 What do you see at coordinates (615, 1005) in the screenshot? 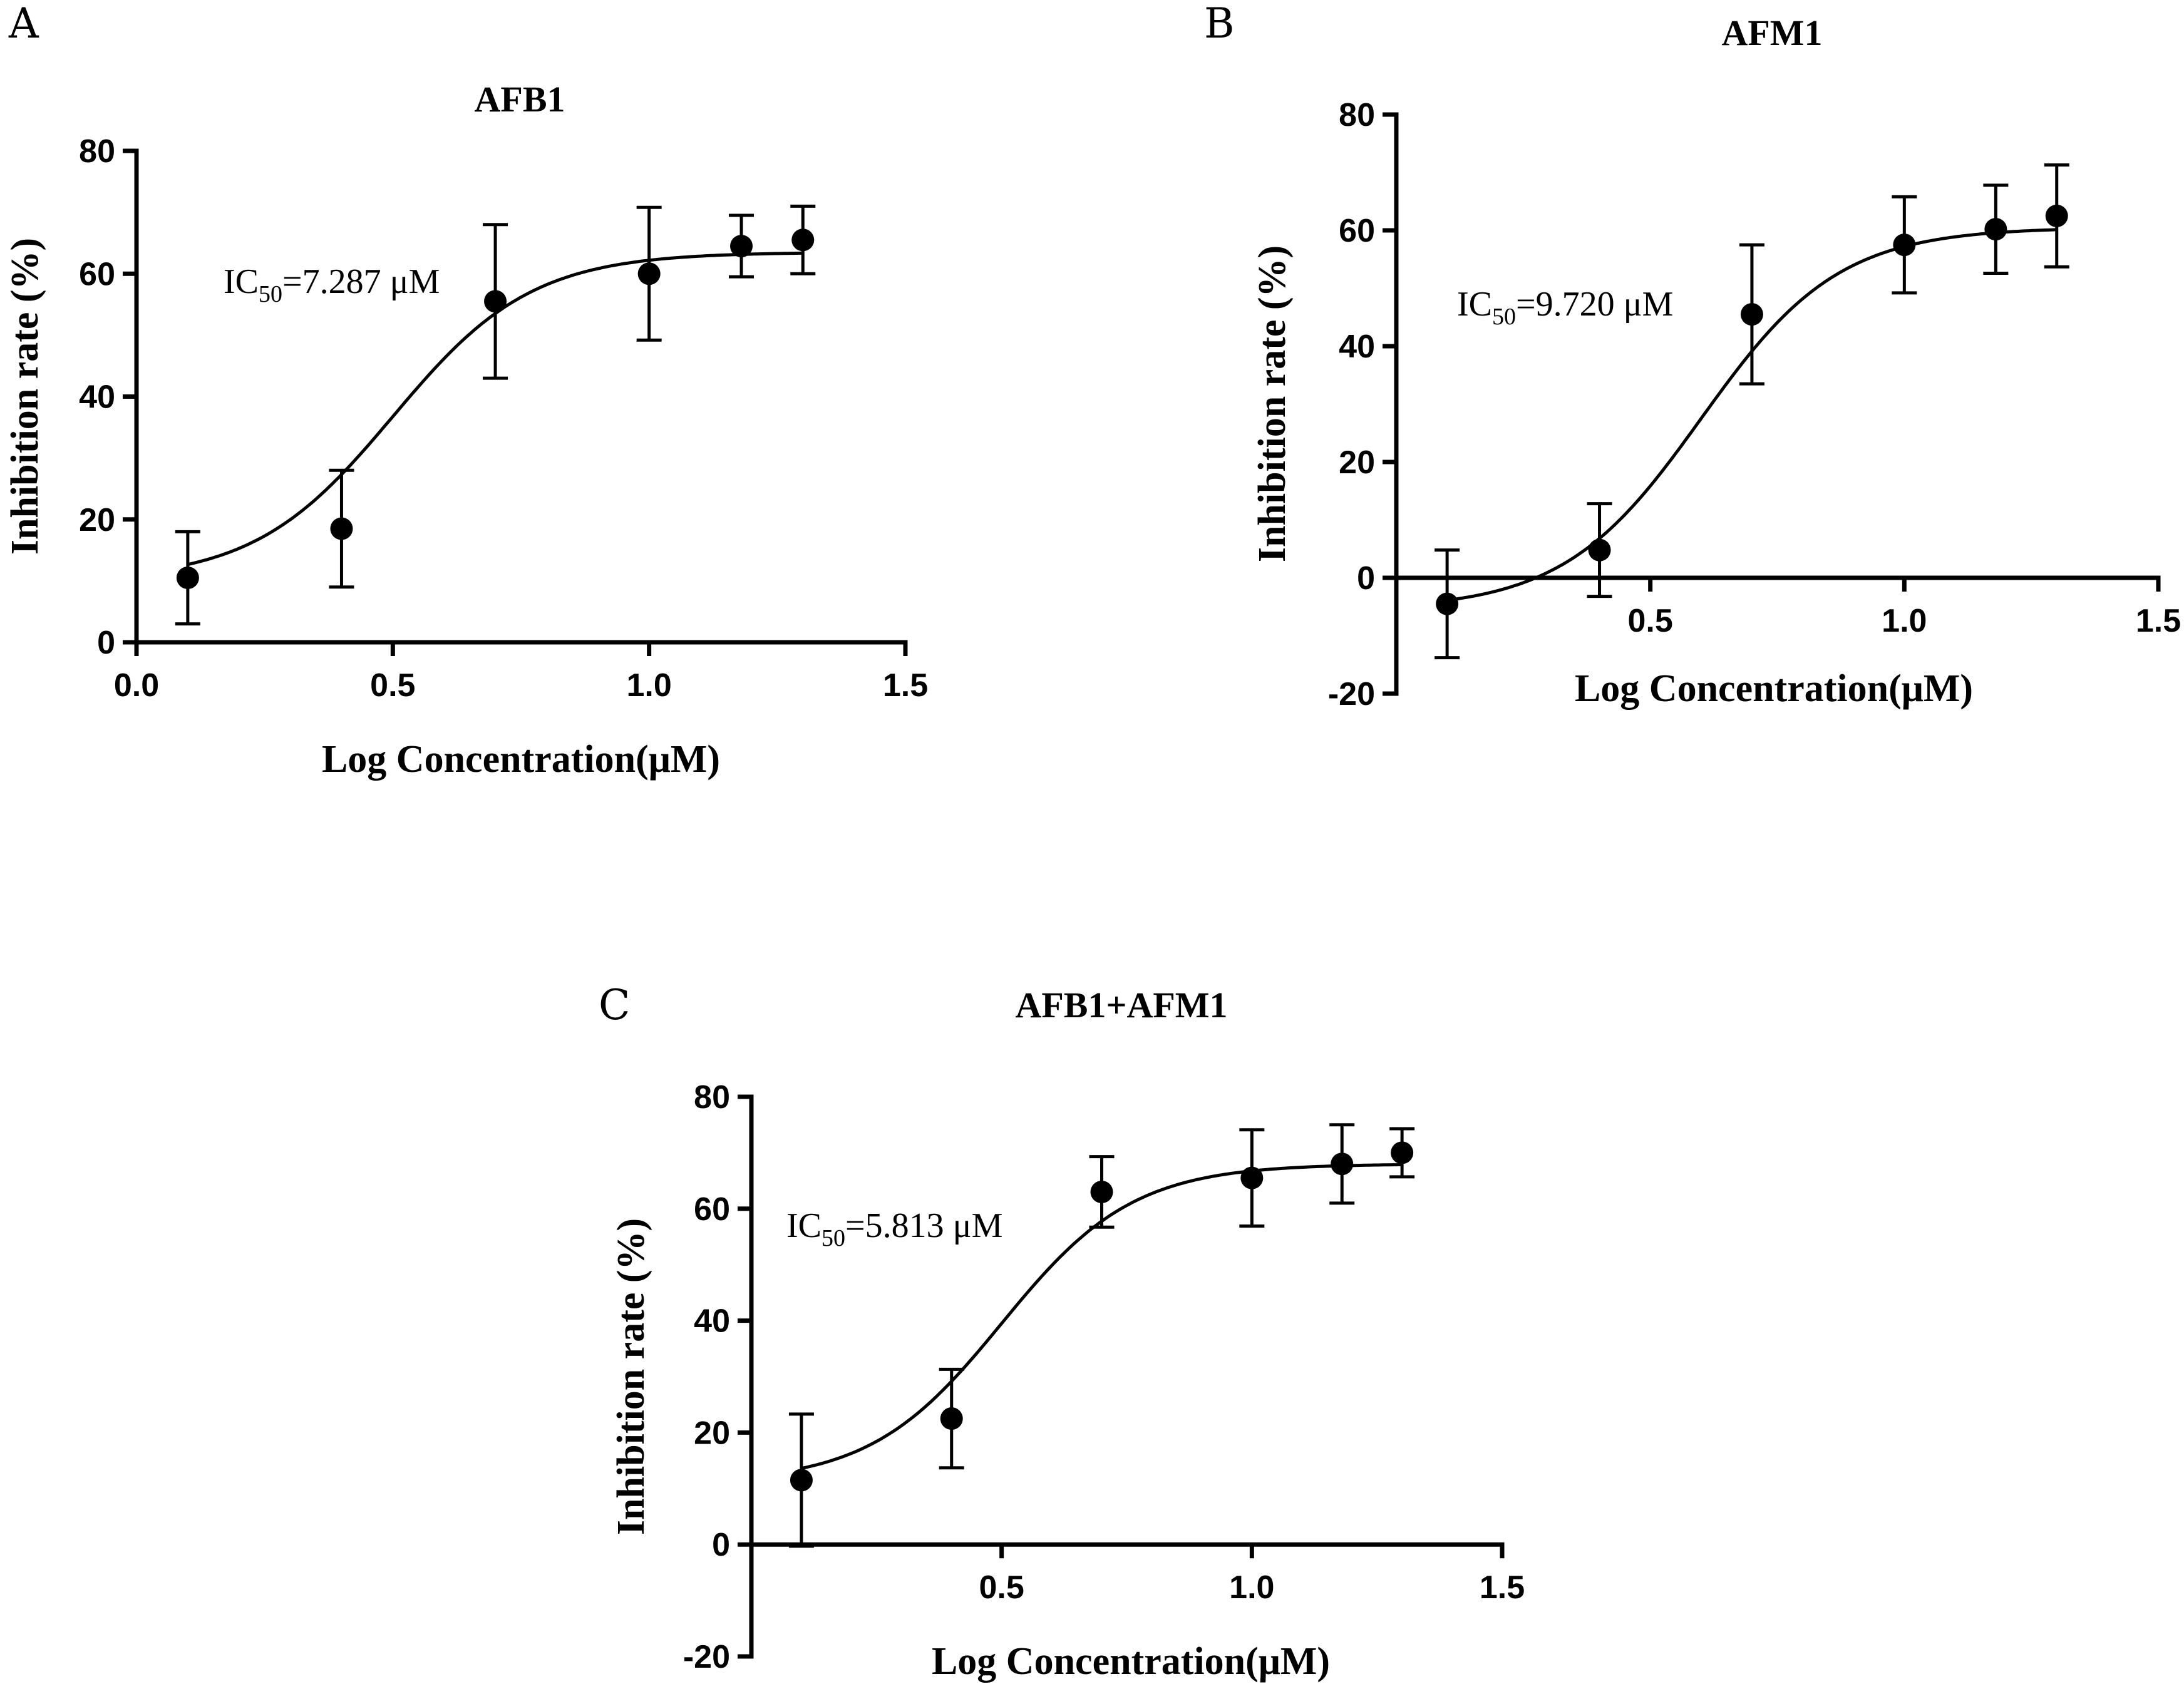
I see `panel-label: C` at bounding box center [615, 1005].